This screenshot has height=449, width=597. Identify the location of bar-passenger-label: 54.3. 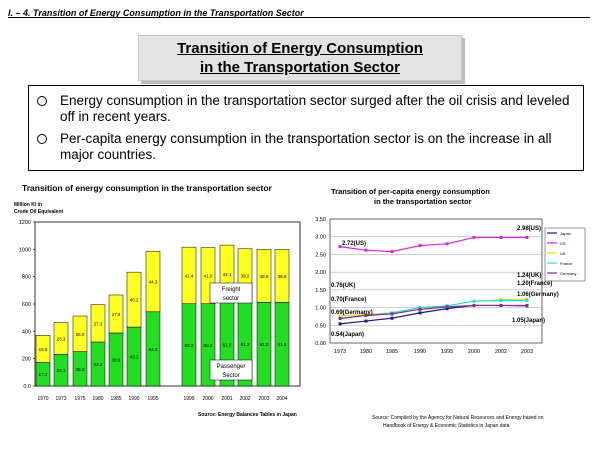
(153, 349).